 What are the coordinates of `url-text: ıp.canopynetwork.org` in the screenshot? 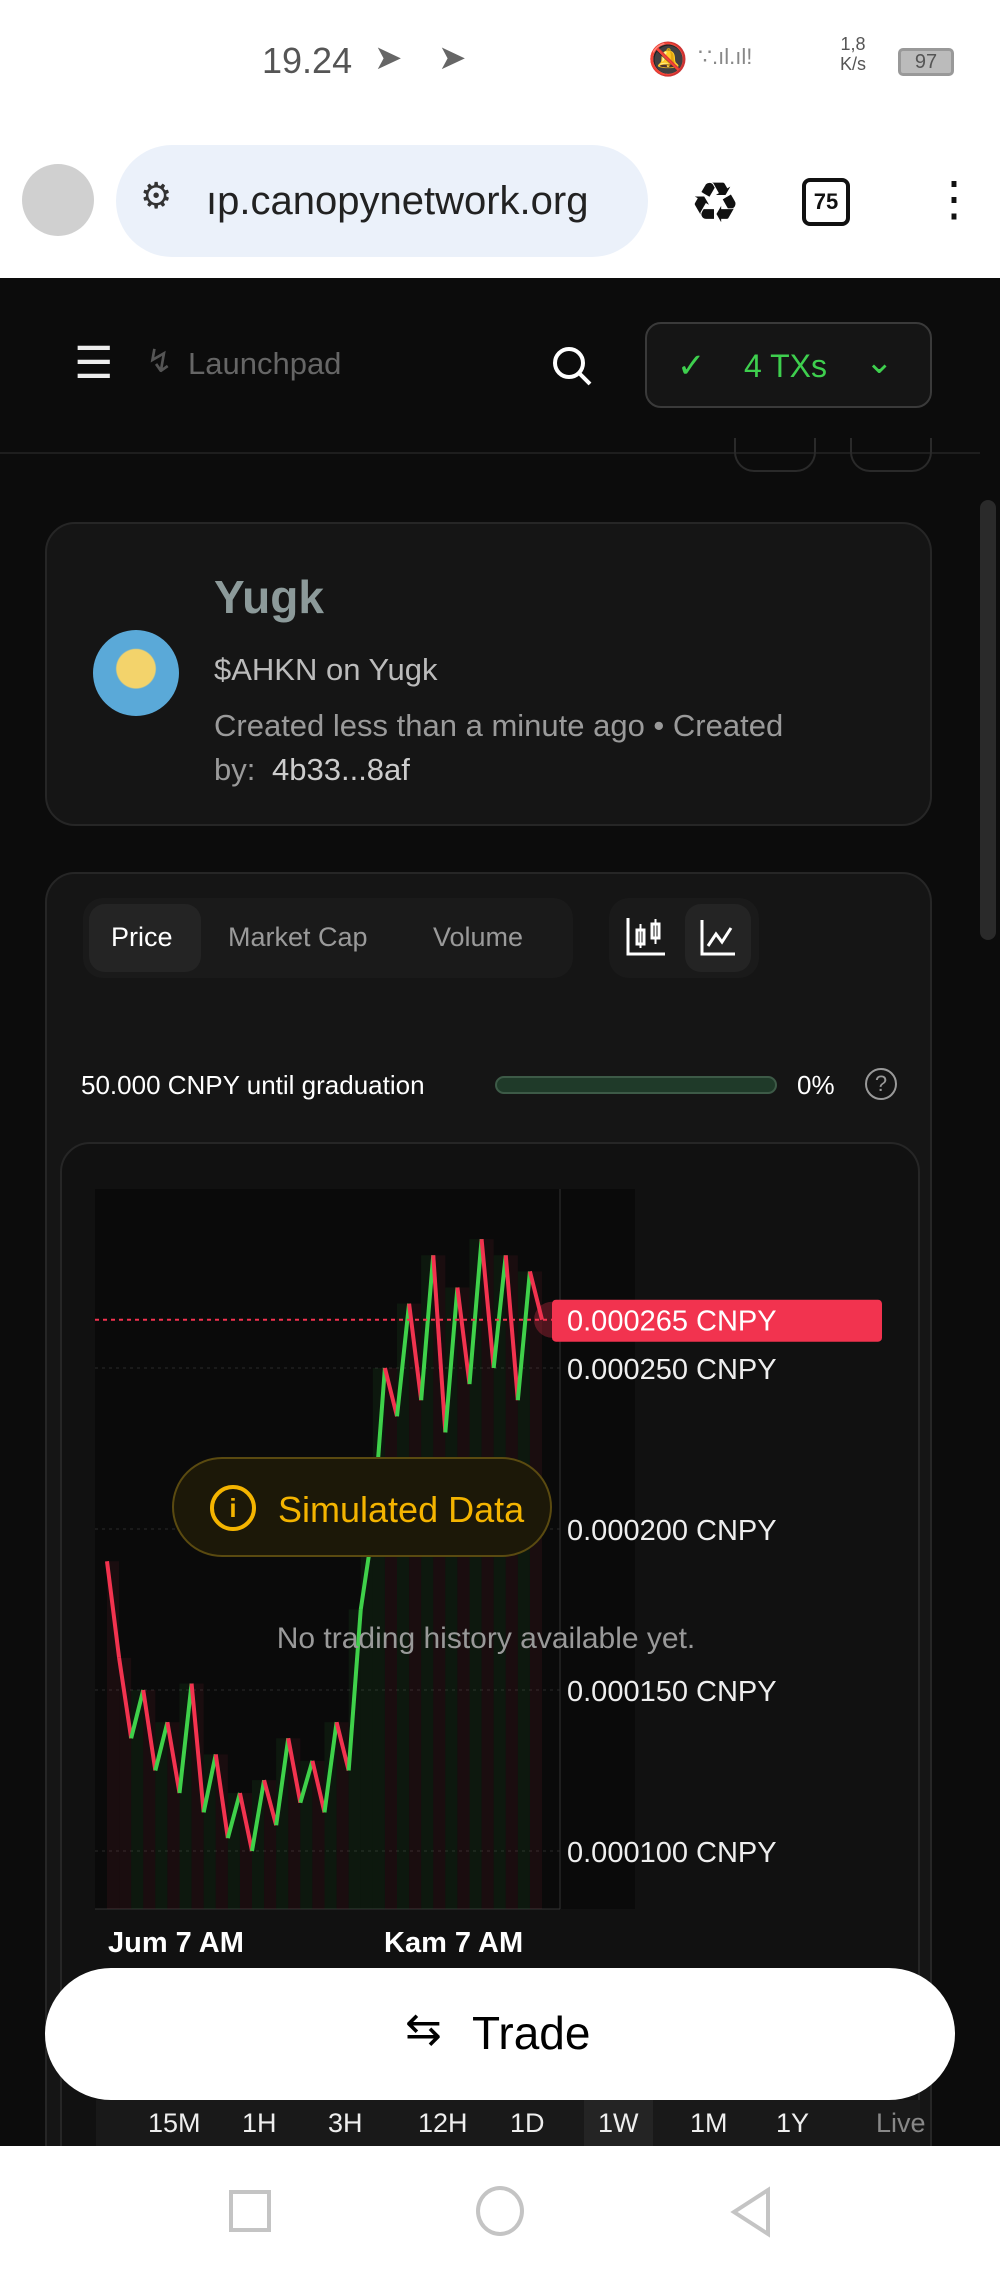 It's located at (397, 201).